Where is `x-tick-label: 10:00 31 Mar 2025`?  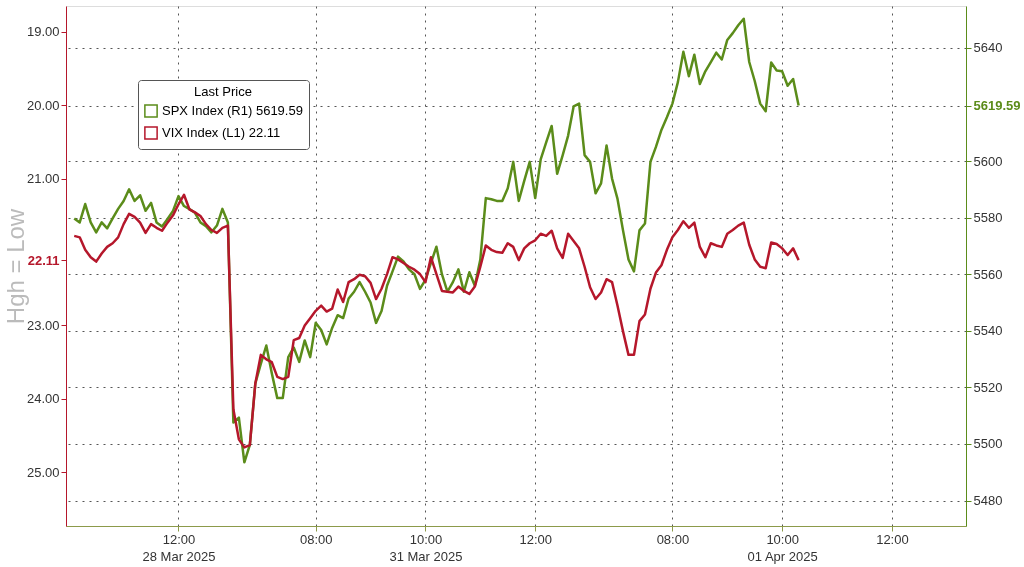 x-tick-label: 10:00 31 Mar 2025 is located at coordinates (426, 547).